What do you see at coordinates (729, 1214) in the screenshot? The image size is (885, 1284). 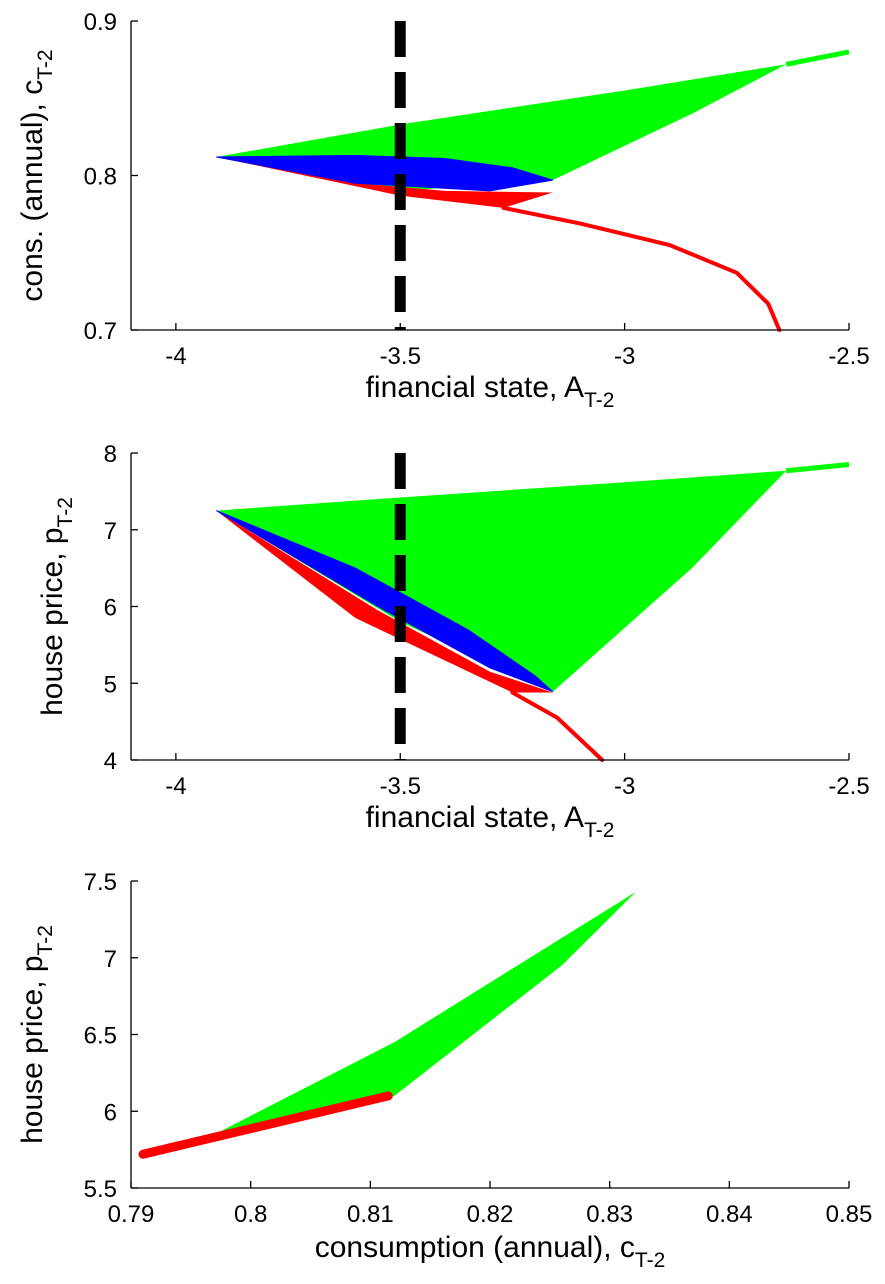 I see `panel-3-x-tick-label: 0.84` at bounding box center [729, 1214].